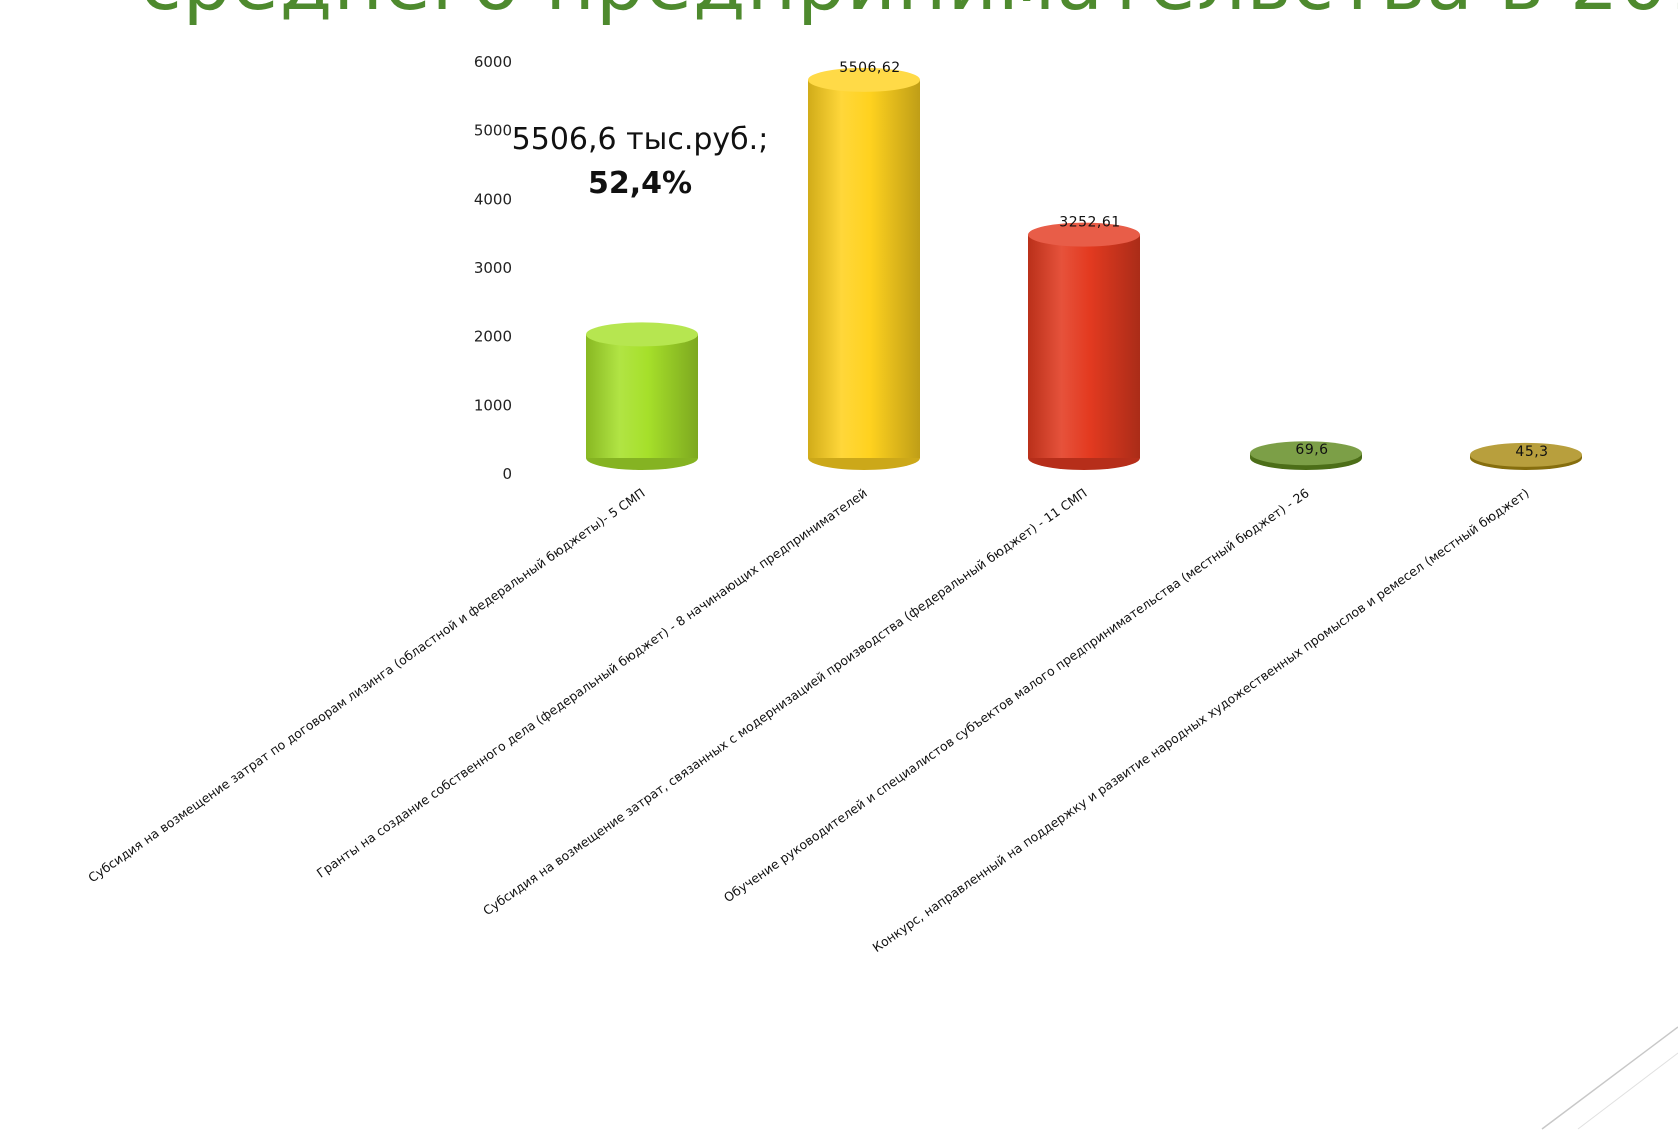  I want to click on y-tick-label: 3000, so click(493, 268).